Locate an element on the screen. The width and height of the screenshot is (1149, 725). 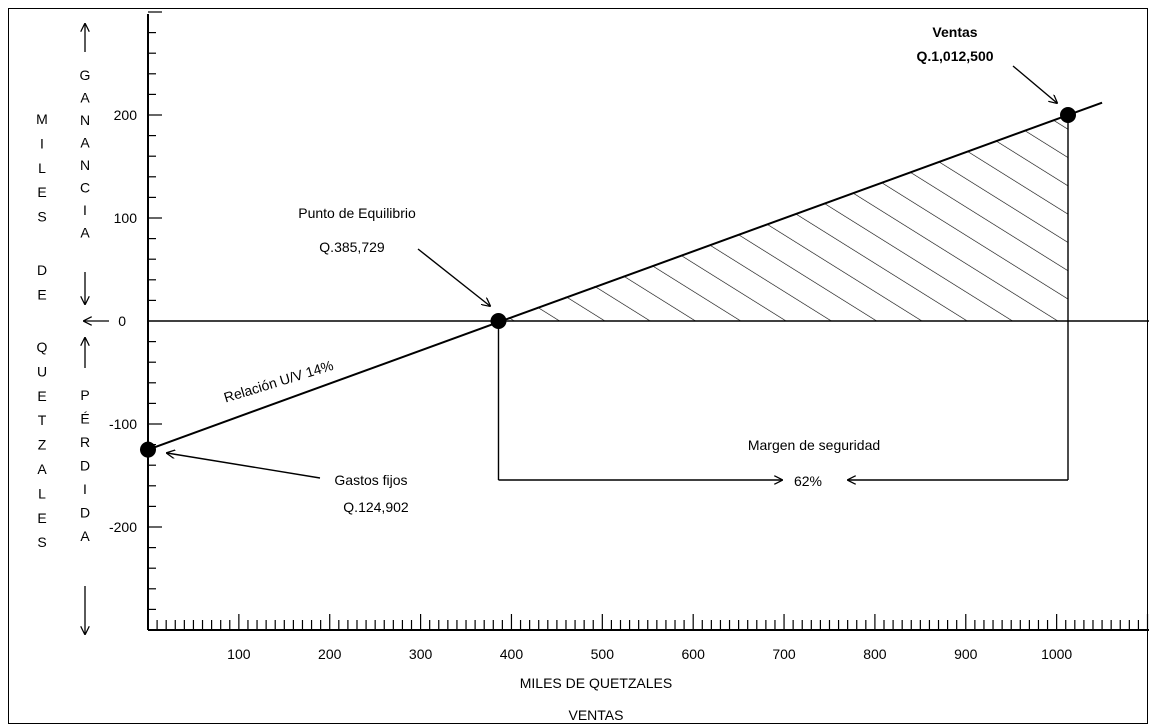
x-tick-label: 900 is located at coordinates (966, 654).